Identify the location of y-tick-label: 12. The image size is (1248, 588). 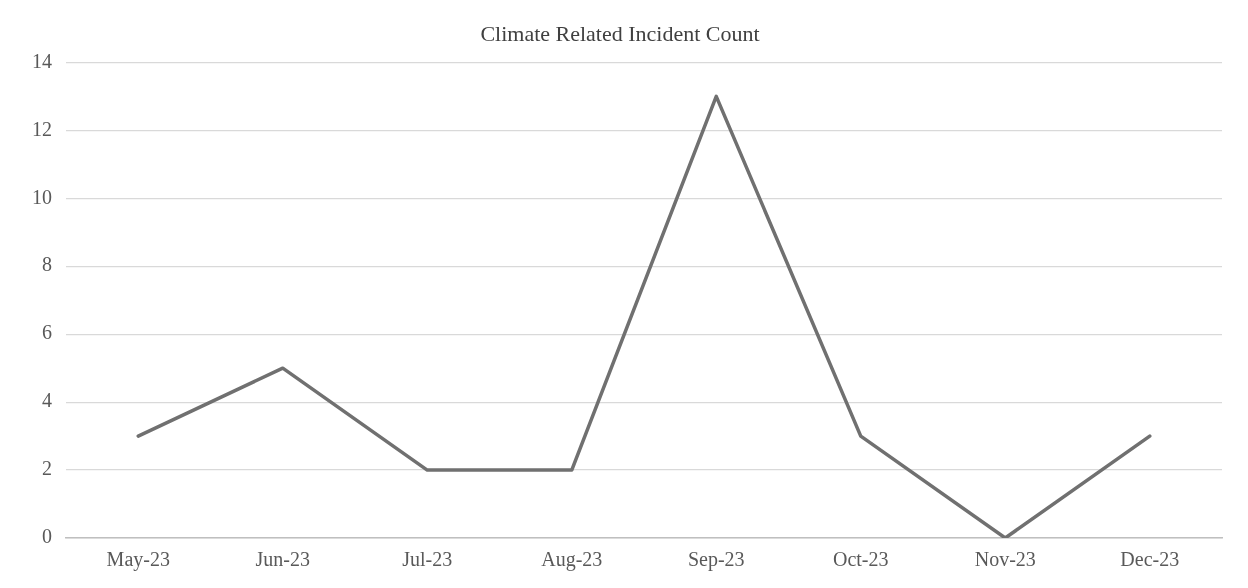
(42, 128).